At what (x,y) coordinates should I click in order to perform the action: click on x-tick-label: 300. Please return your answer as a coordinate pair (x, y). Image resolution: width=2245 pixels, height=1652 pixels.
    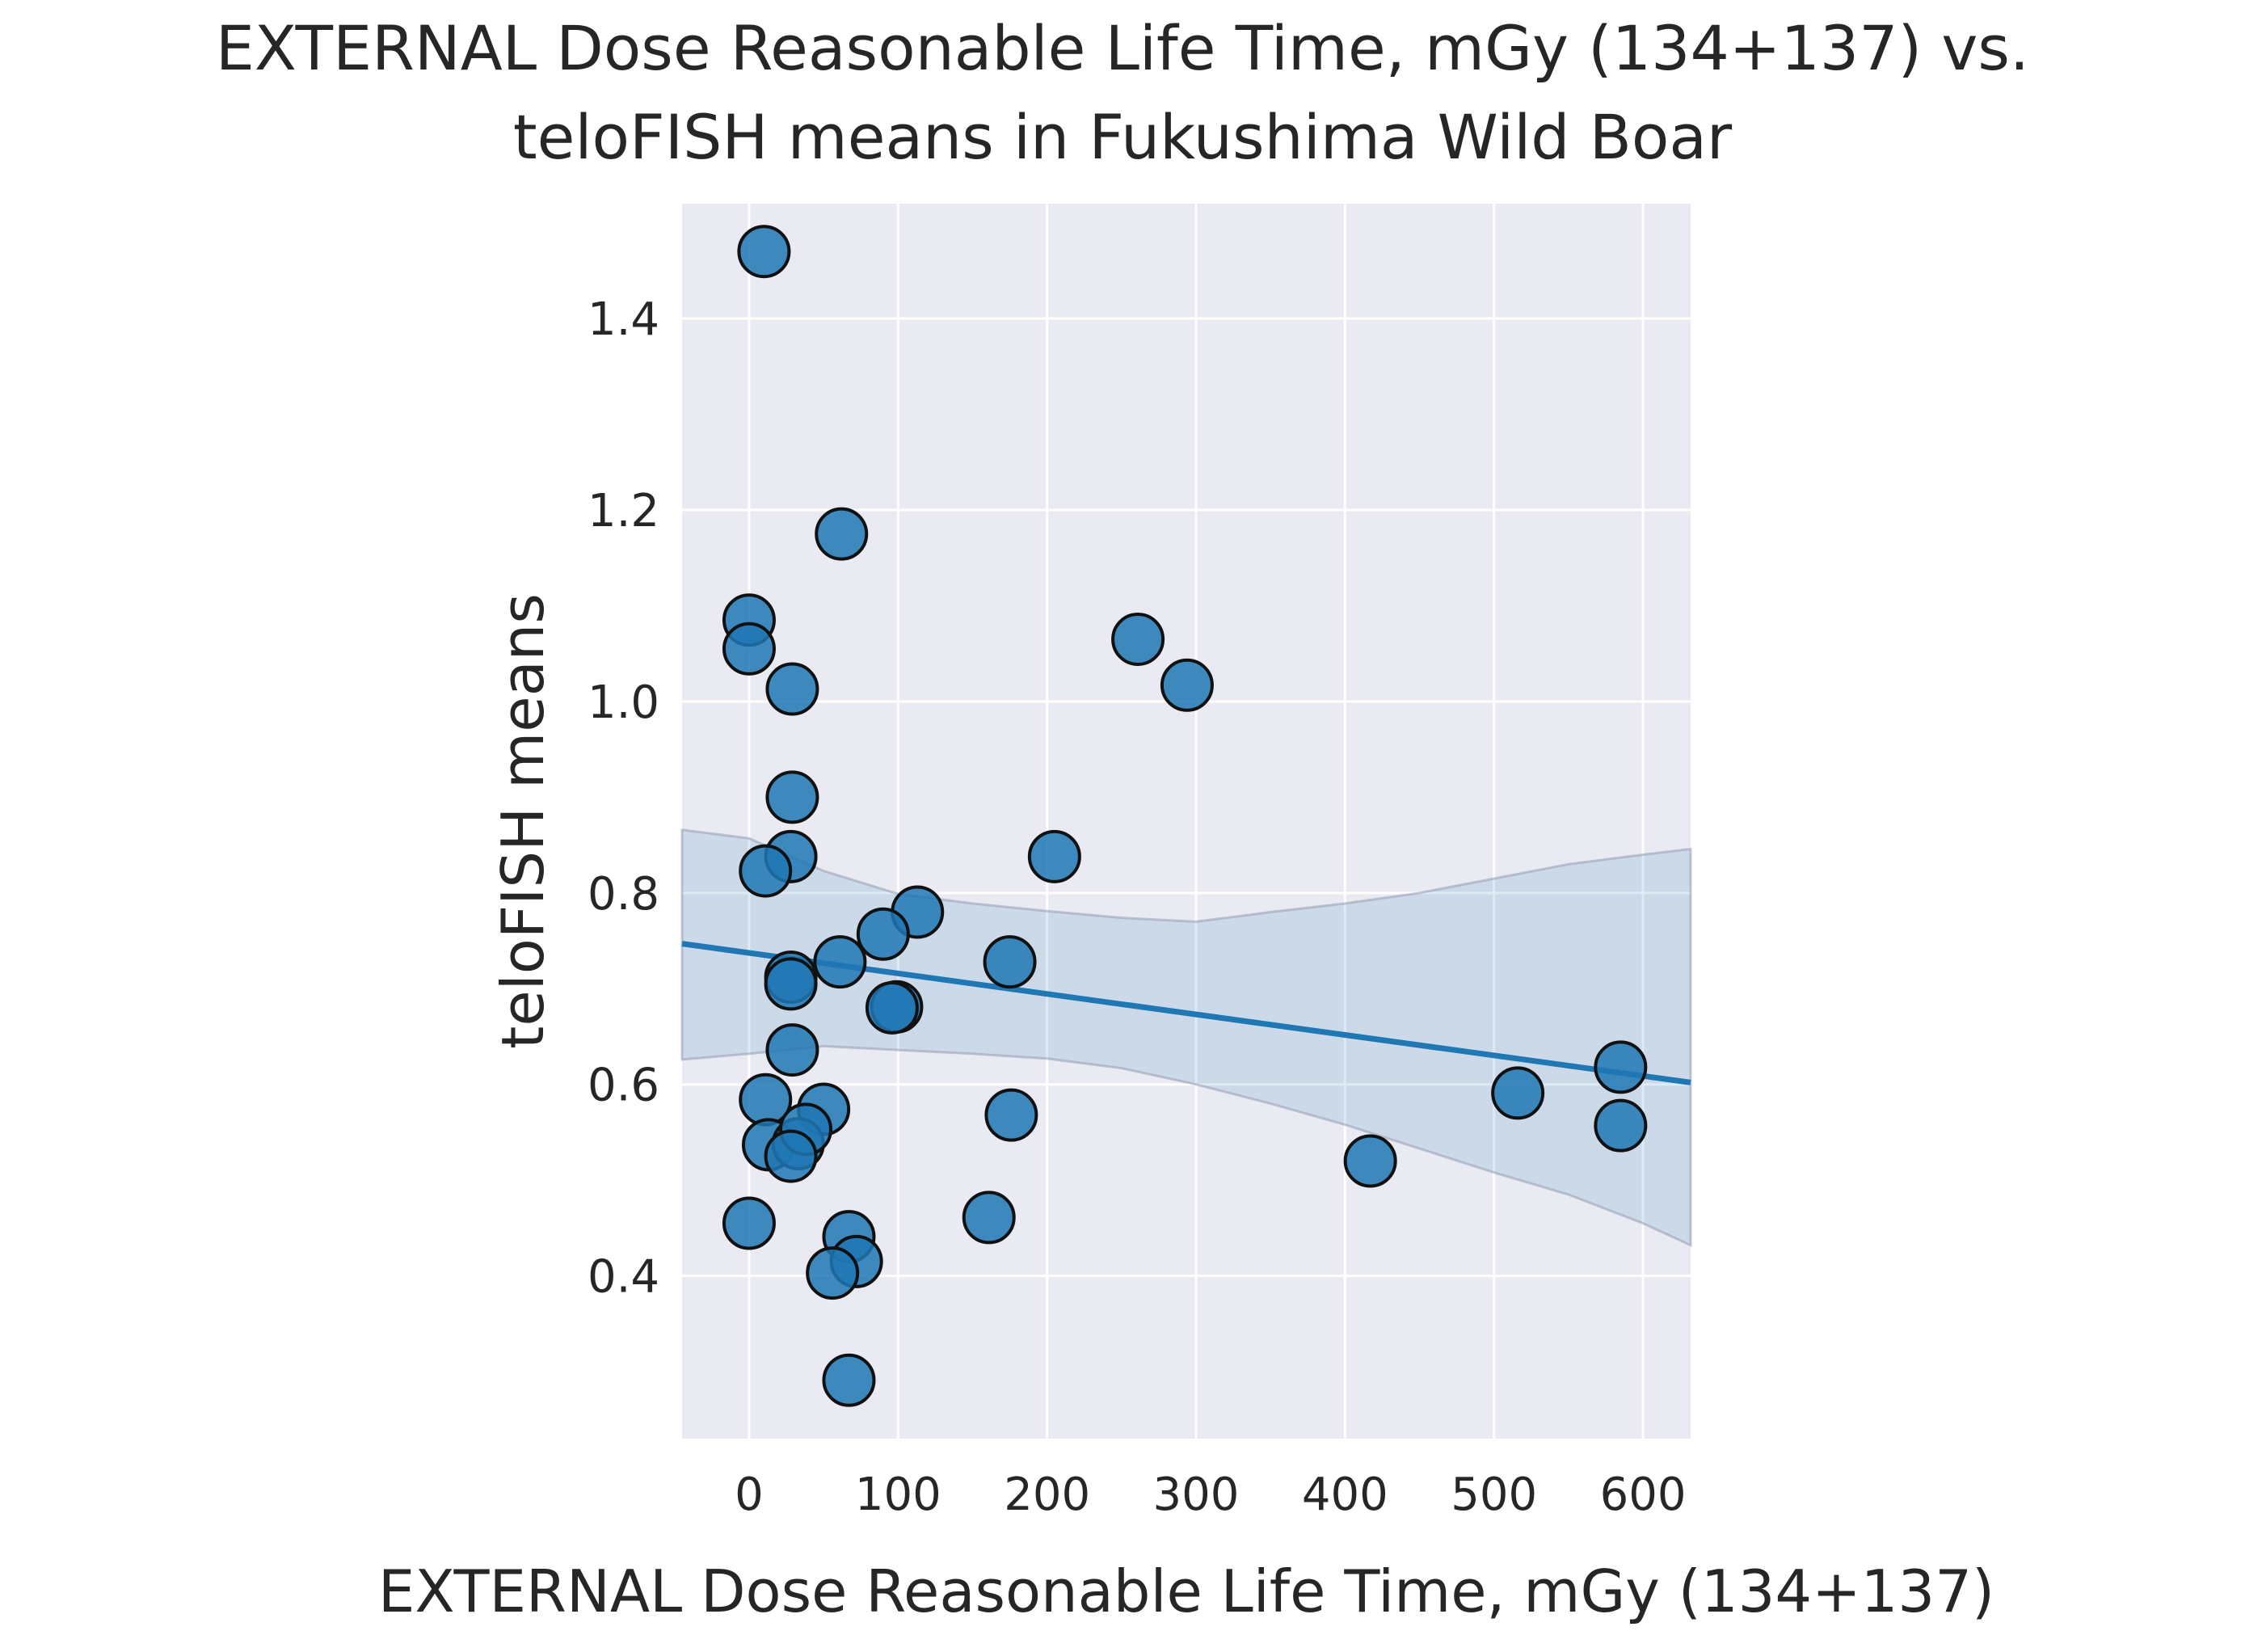
    Looking at the image, I should click on (1196, 1495).